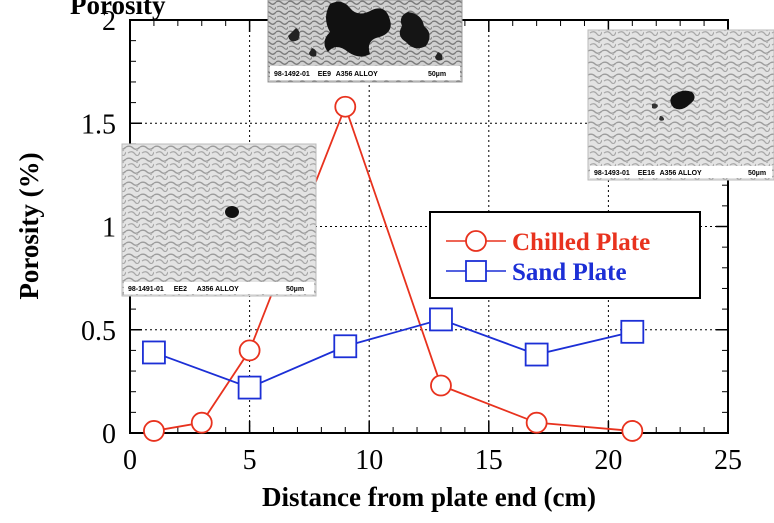  I want to click on legend-marker-circle, so click(476, 241).